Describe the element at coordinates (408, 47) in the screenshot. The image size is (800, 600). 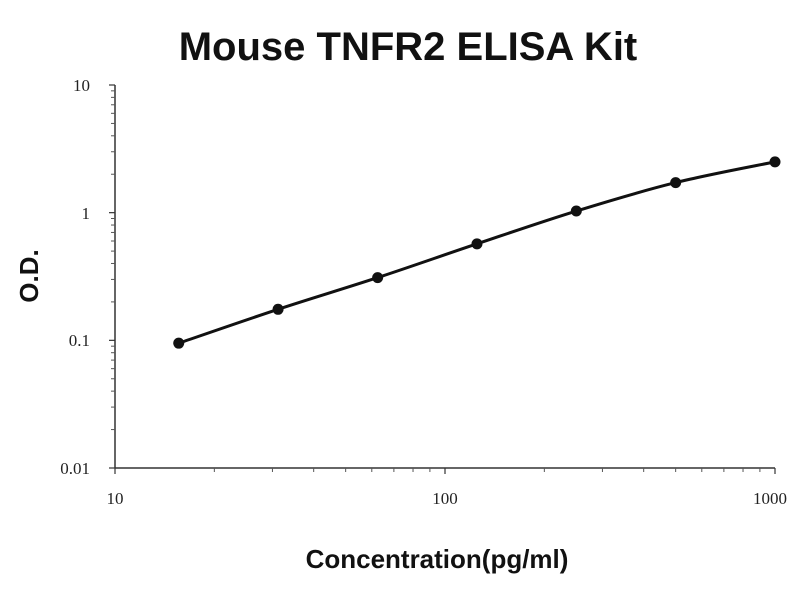
I see `chart-title: Mouse TNFR2 ELISA Kit` at that location.